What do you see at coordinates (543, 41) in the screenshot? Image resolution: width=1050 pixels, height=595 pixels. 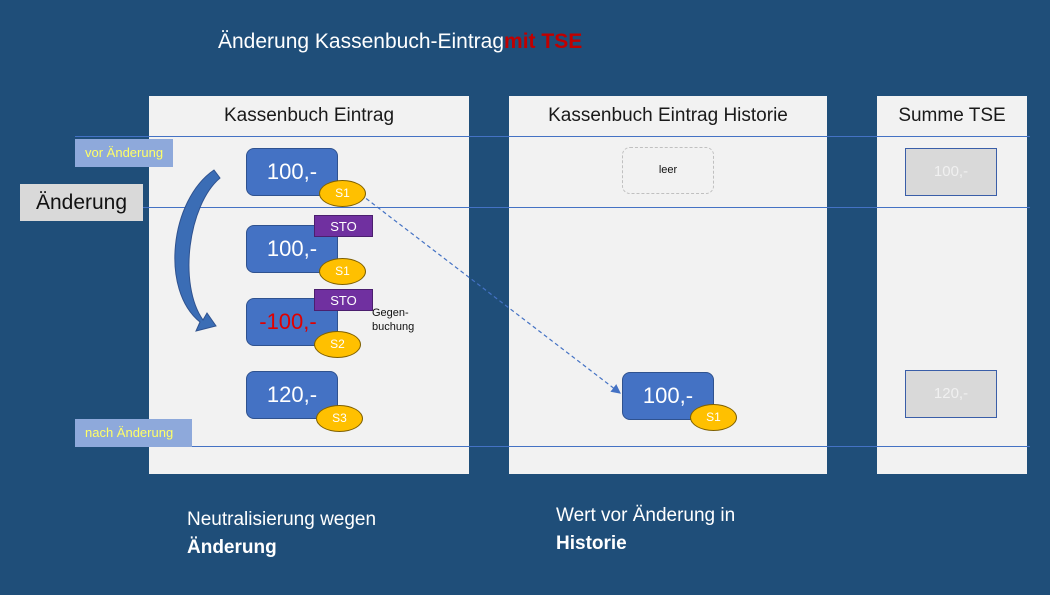 I see `title-accent: mit TSE` at bounding box center [543, 41].